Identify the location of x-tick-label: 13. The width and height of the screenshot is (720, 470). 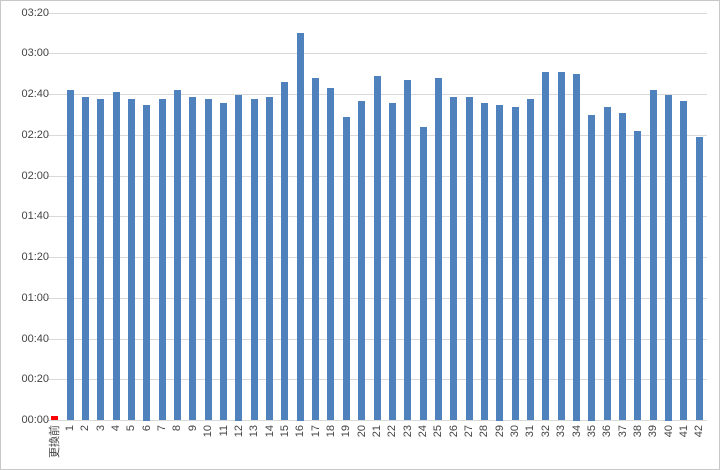
(254, 431).